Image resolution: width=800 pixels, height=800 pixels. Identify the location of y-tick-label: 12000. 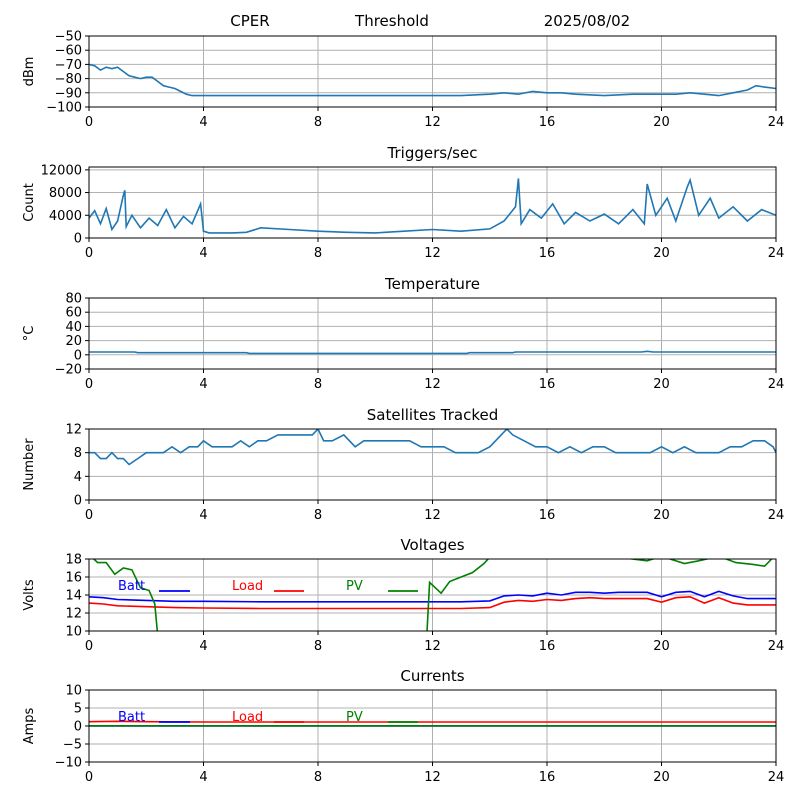
(61, 170).